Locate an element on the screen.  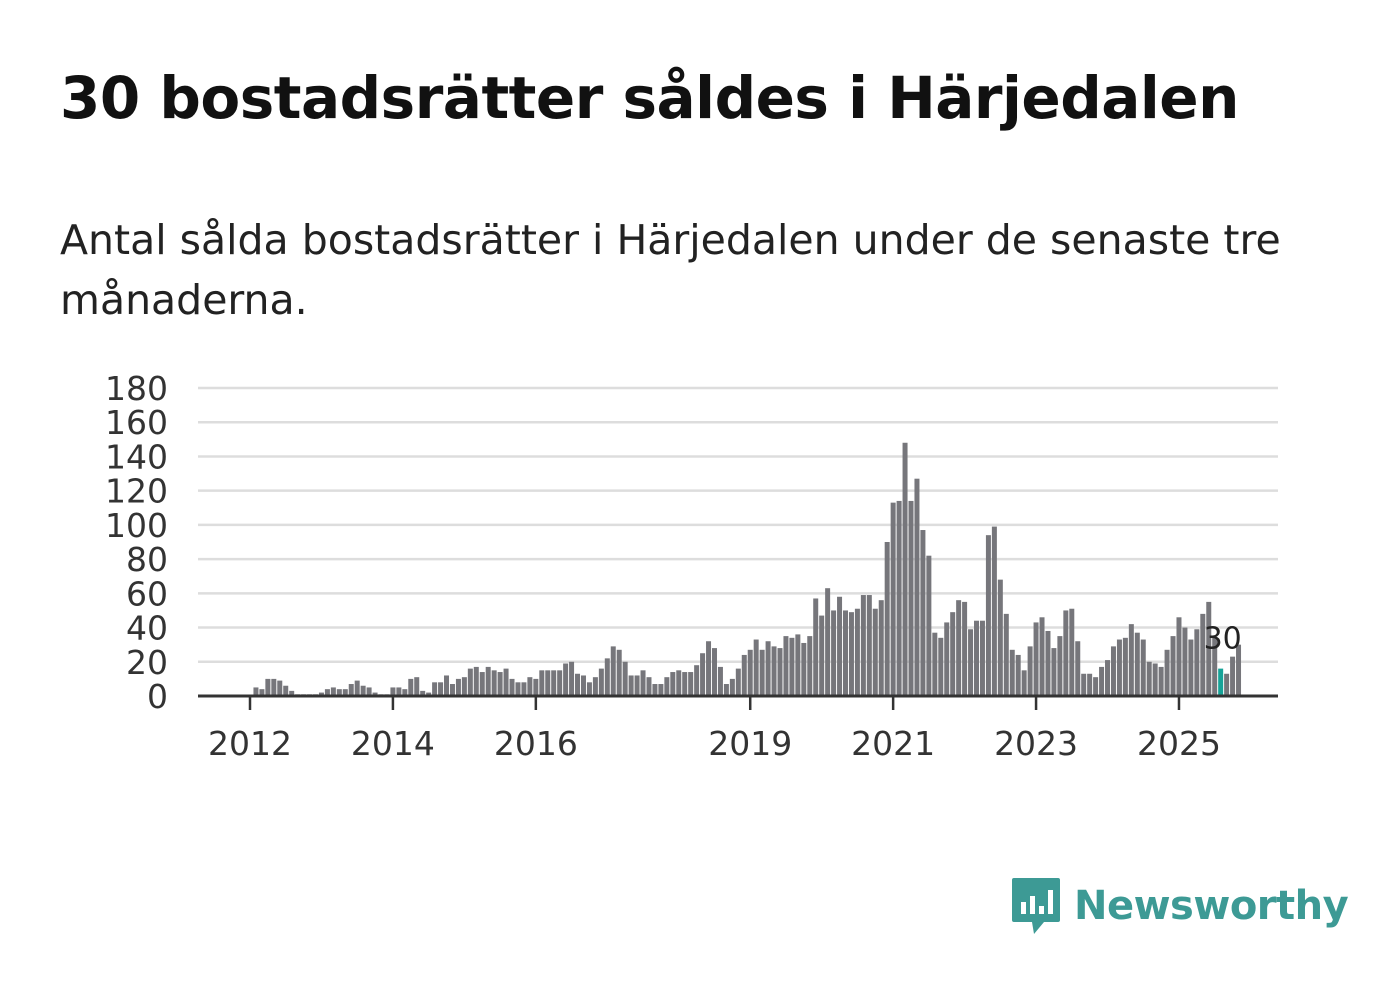
annotations: 30 is located at coordinates (1223, 639).